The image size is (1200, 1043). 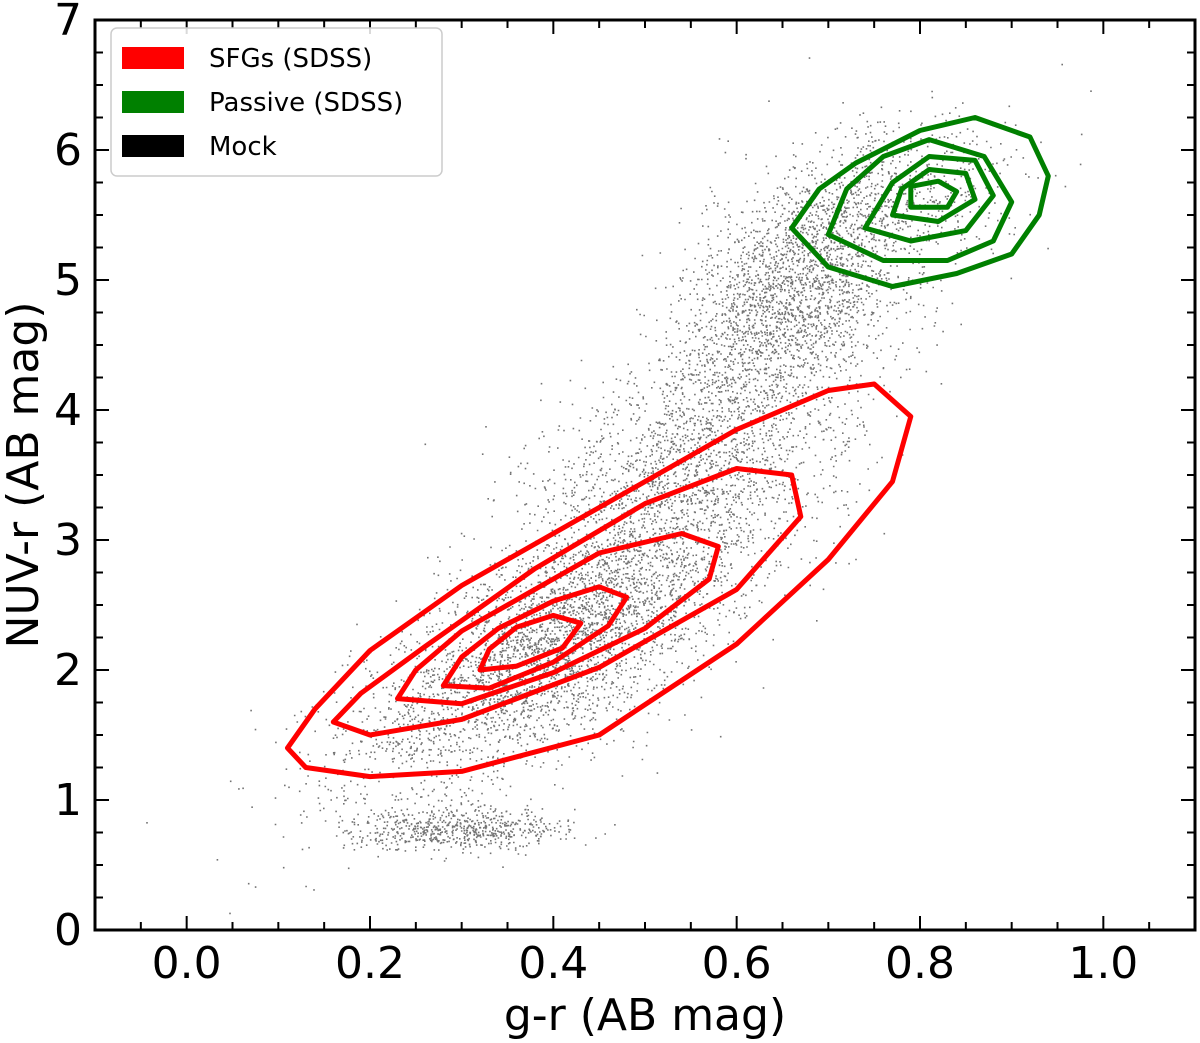 What do you see at coordinates (68, 478) in the screenshot?
I see `y-tick-labels: 0 1 2 3 4 5 6 7` at bounding box center [68, 478].